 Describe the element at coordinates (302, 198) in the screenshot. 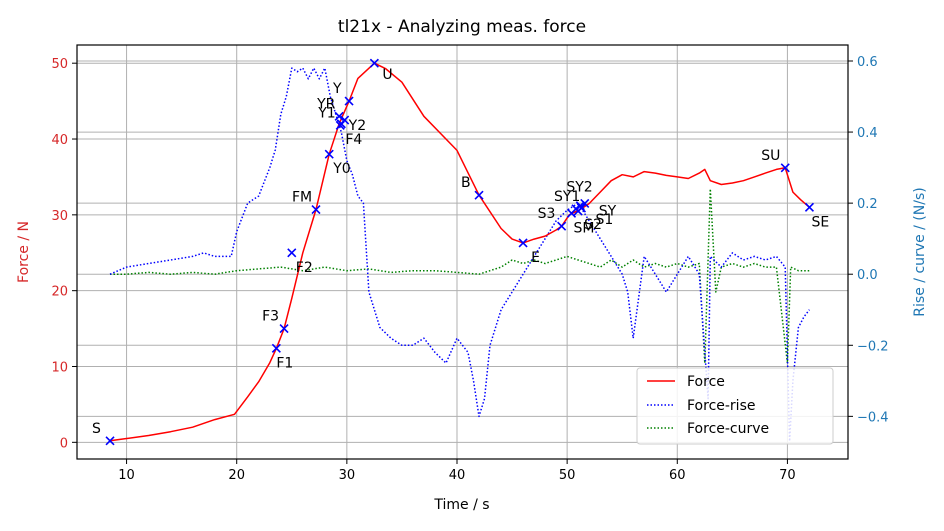

I see `marker-label: FM` at that location.